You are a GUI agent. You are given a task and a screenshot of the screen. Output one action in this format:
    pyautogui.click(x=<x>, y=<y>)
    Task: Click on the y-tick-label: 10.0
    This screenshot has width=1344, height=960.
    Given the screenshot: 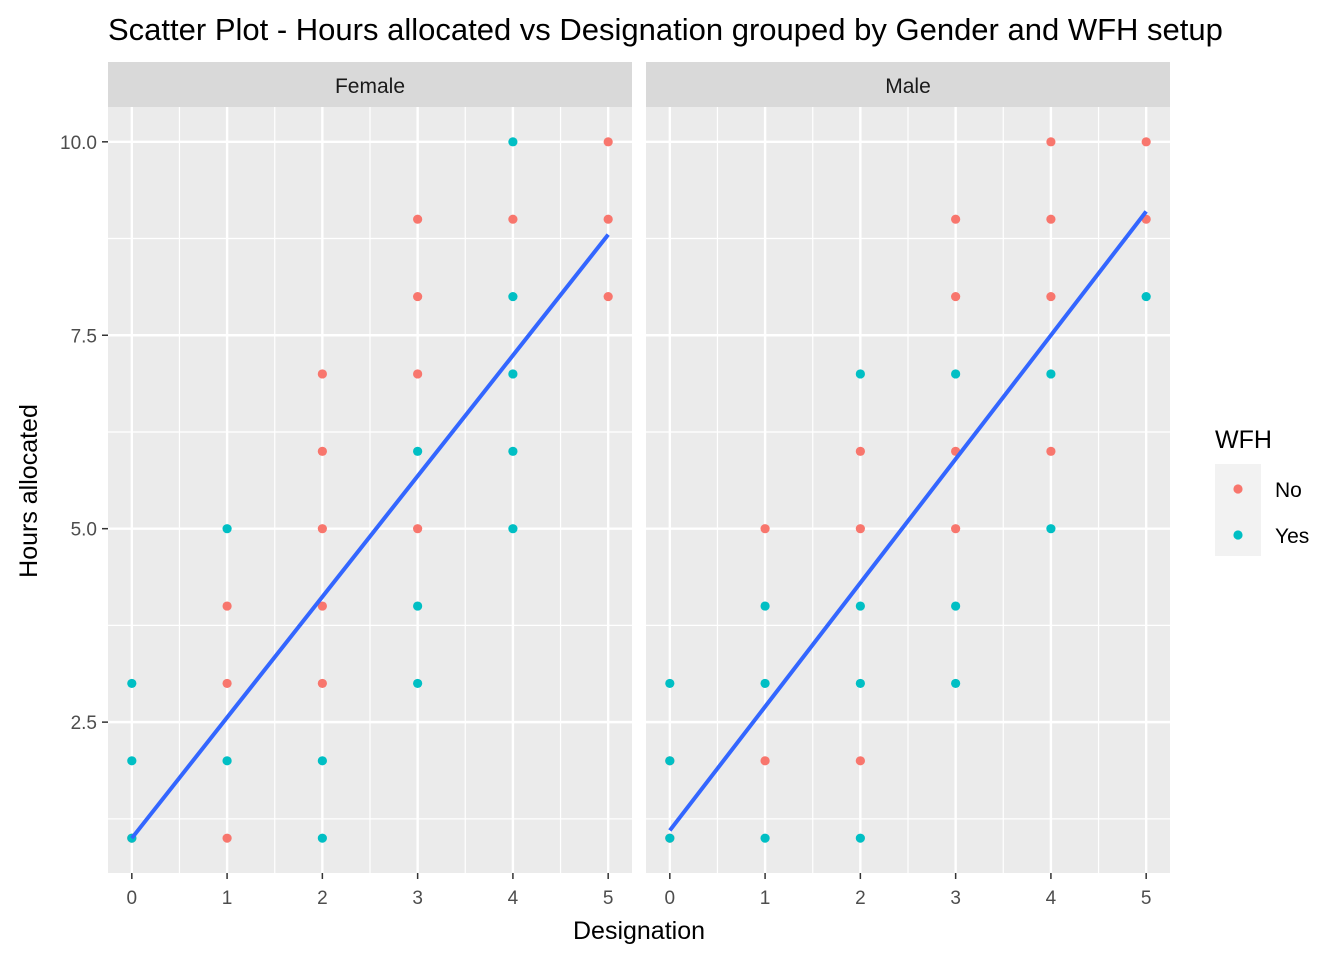 What is the action you would take?
    pyautogui.click(x=78, y=143)
    